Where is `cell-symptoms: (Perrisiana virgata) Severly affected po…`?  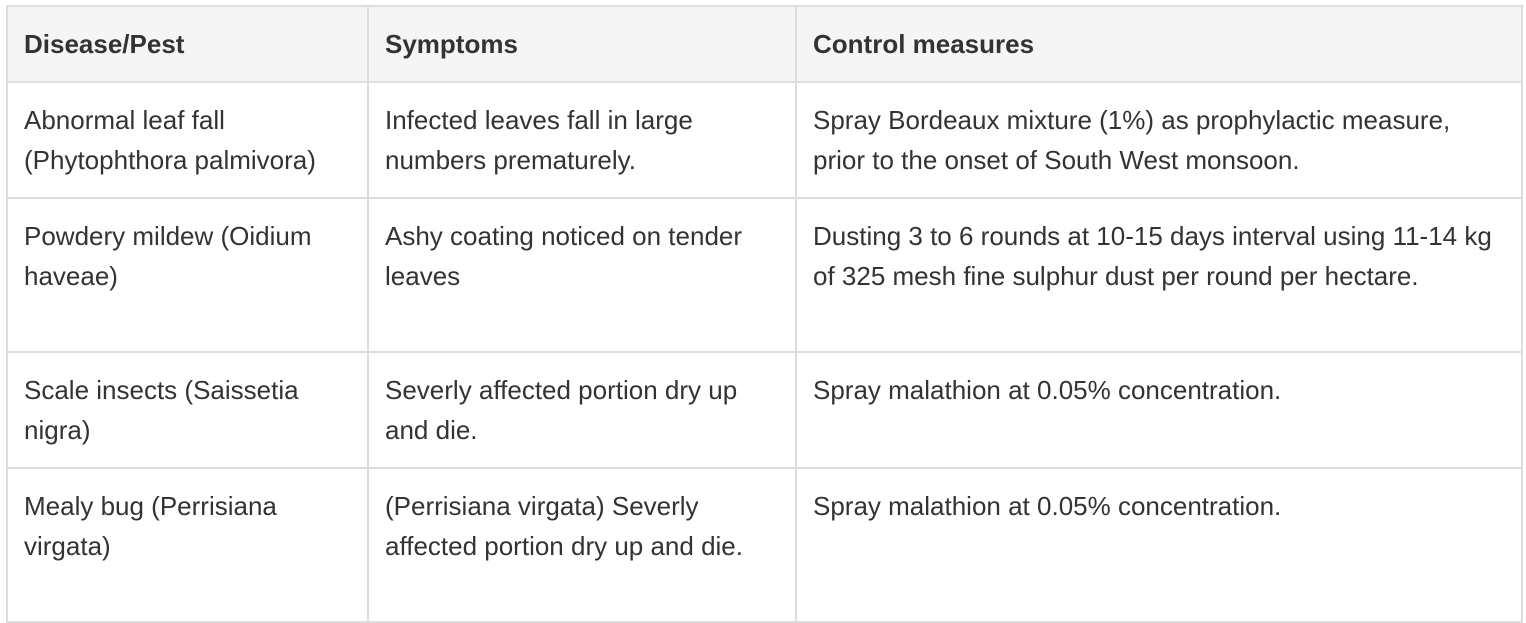
cell-symptoms: (Perrisiana virgata) Severly affected po… is located at coordinates (582, 545).